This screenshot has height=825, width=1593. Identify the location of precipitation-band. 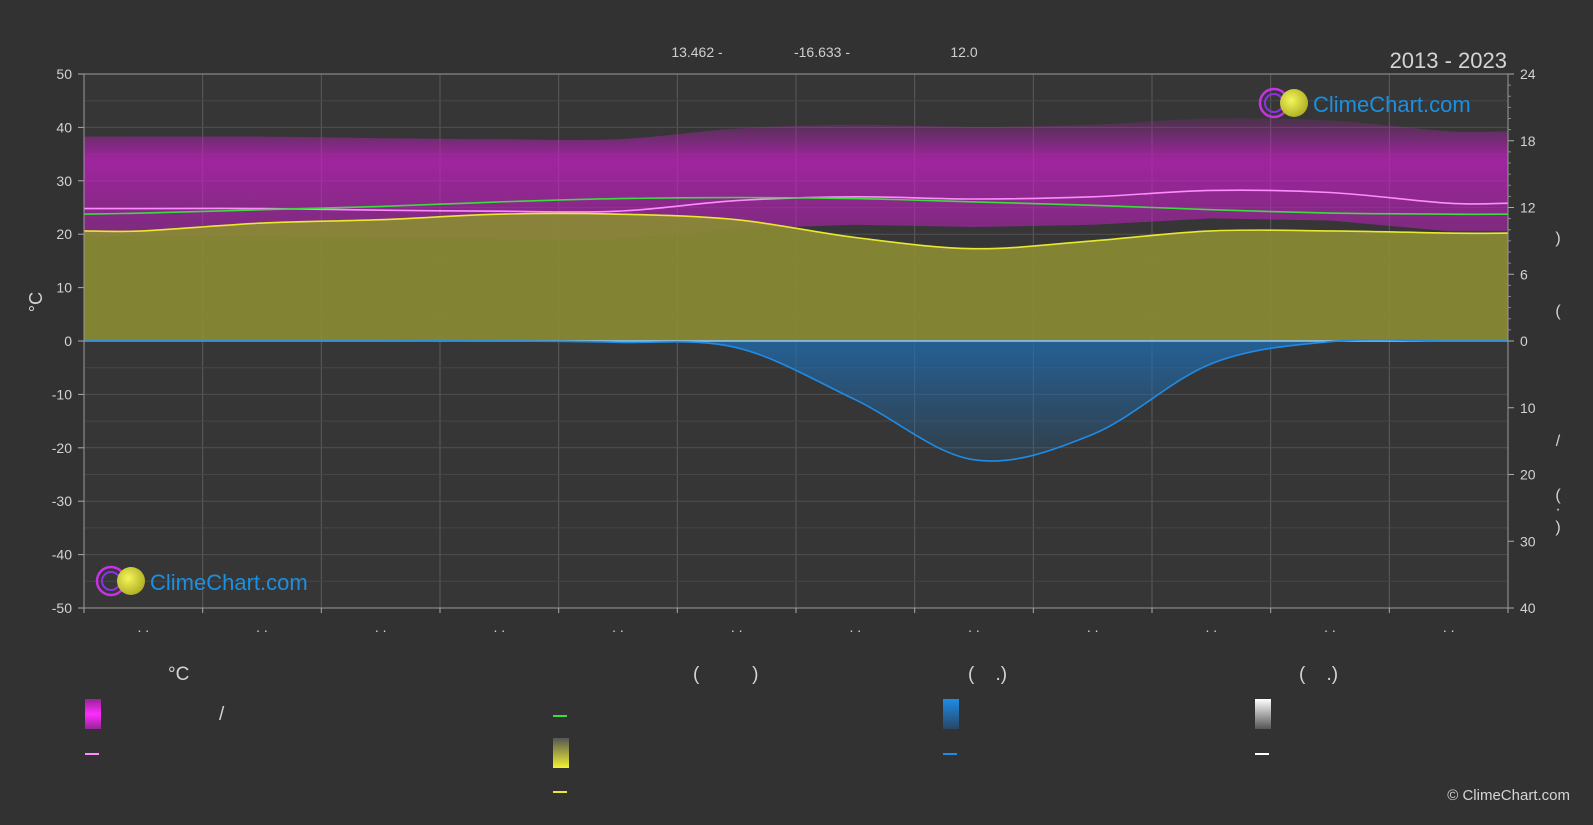
(796, 400).